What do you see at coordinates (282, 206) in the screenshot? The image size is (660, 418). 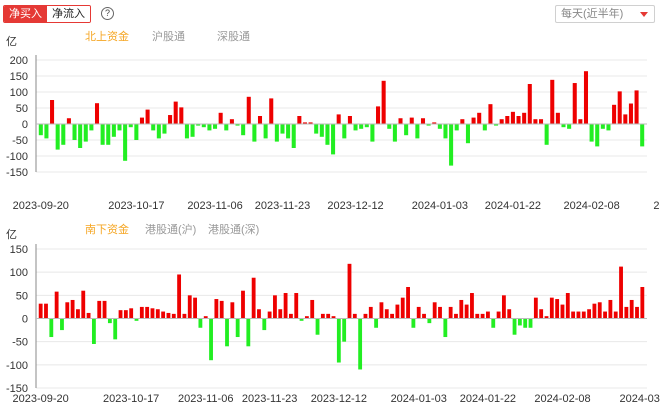 I see `x-tick-label: 2023-11-23` at bounding box center [282, 206].